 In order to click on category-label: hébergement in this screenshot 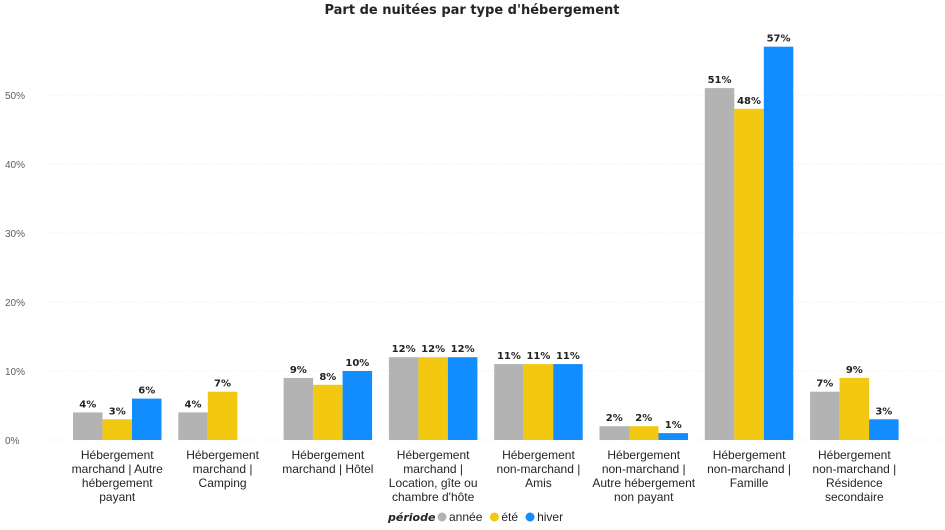, I will do `click(117, 483)`.